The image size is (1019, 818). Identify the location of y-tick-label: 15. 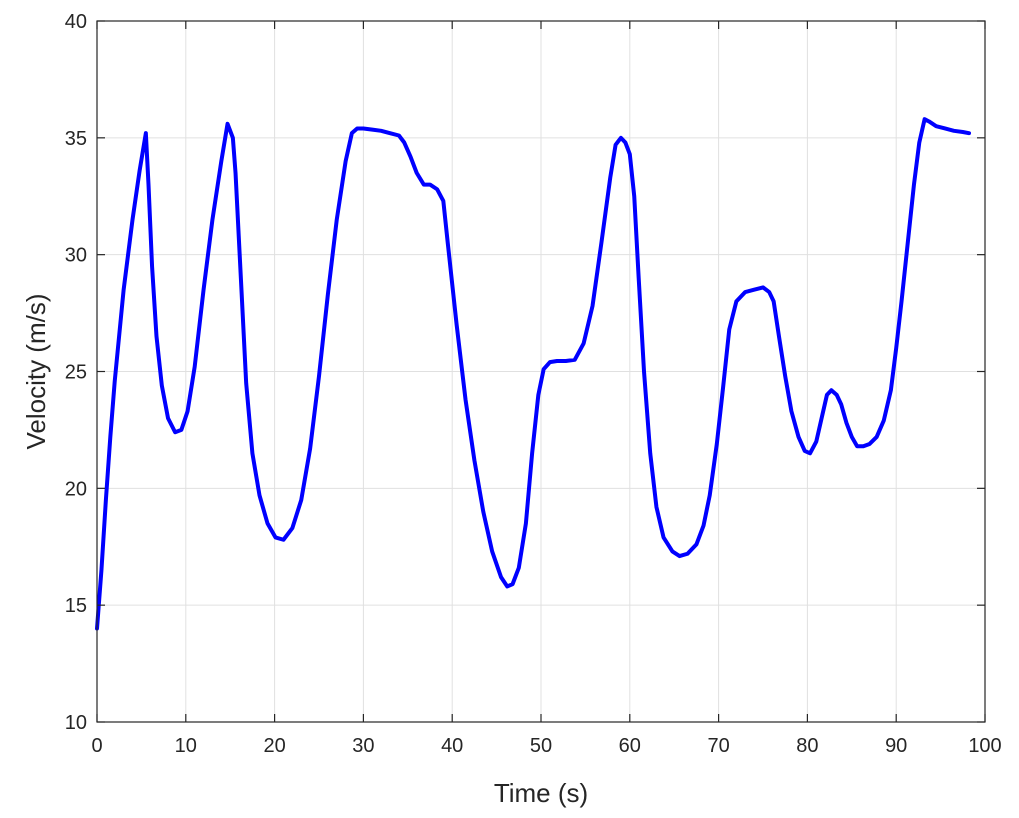
(76, 606).